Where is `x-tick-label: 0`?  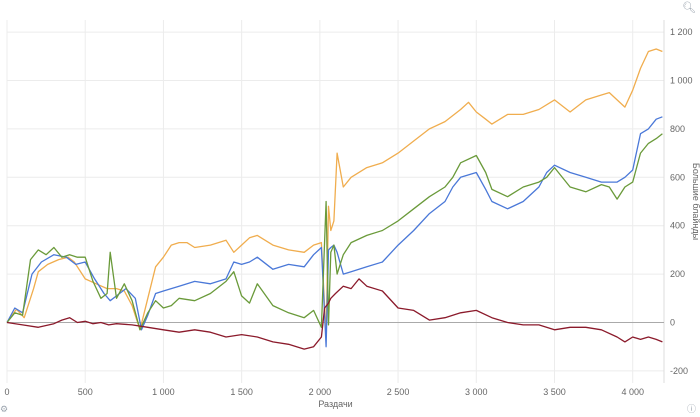 x-tick-label: 0 is located at coordinates (6, 392).